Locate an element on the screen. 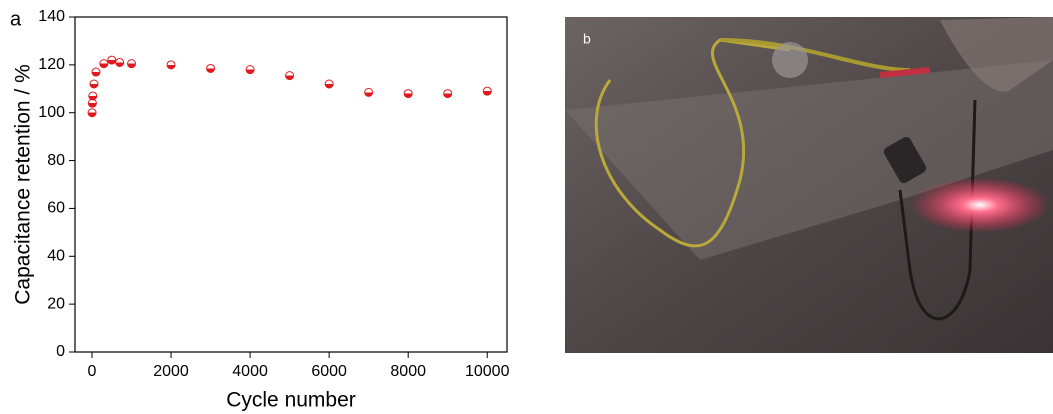  panel-label: a is located at coordinates (16, 19).